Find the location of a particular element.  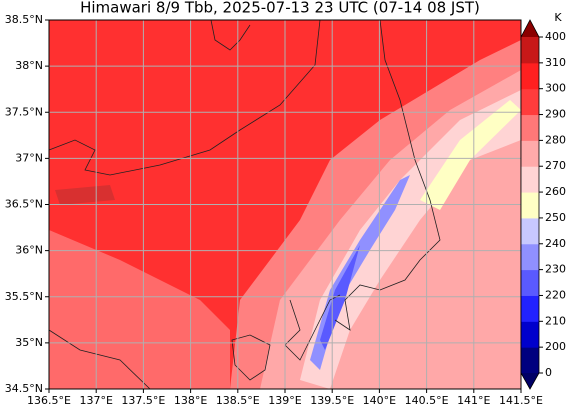

y-tick-label: 36°N is located at coordinates (29, 250).